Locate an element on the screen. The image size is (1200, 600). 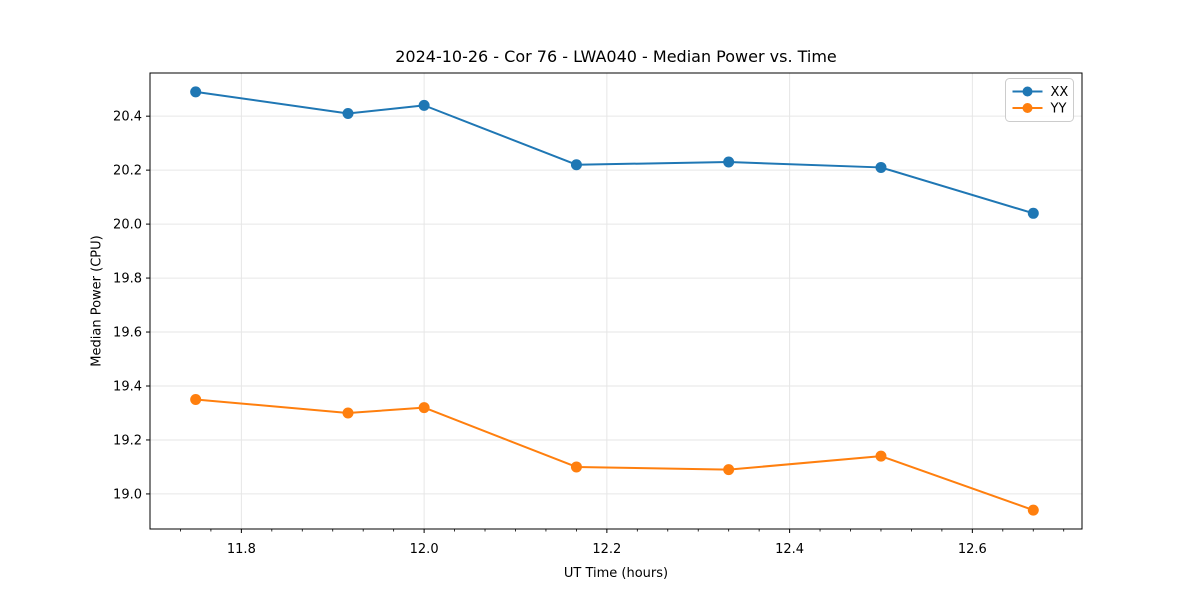
y-tick-label: 19.8 is located at coordinates (127, 279).